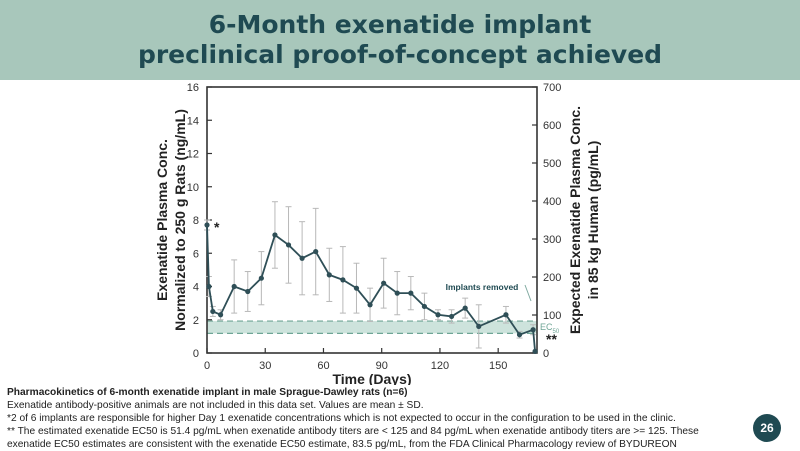 This screenshot has height=451, width=800. Describe the element at coordinates (400, 24) in the screenshot. I see `page-title-line-1: 6-Month exenatide implant` at that location.